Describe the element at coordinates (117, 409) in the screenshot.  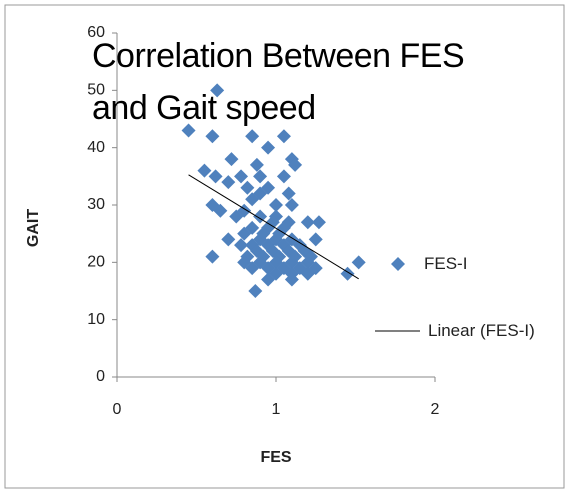
I see `x-tick-label: 0` at that location.